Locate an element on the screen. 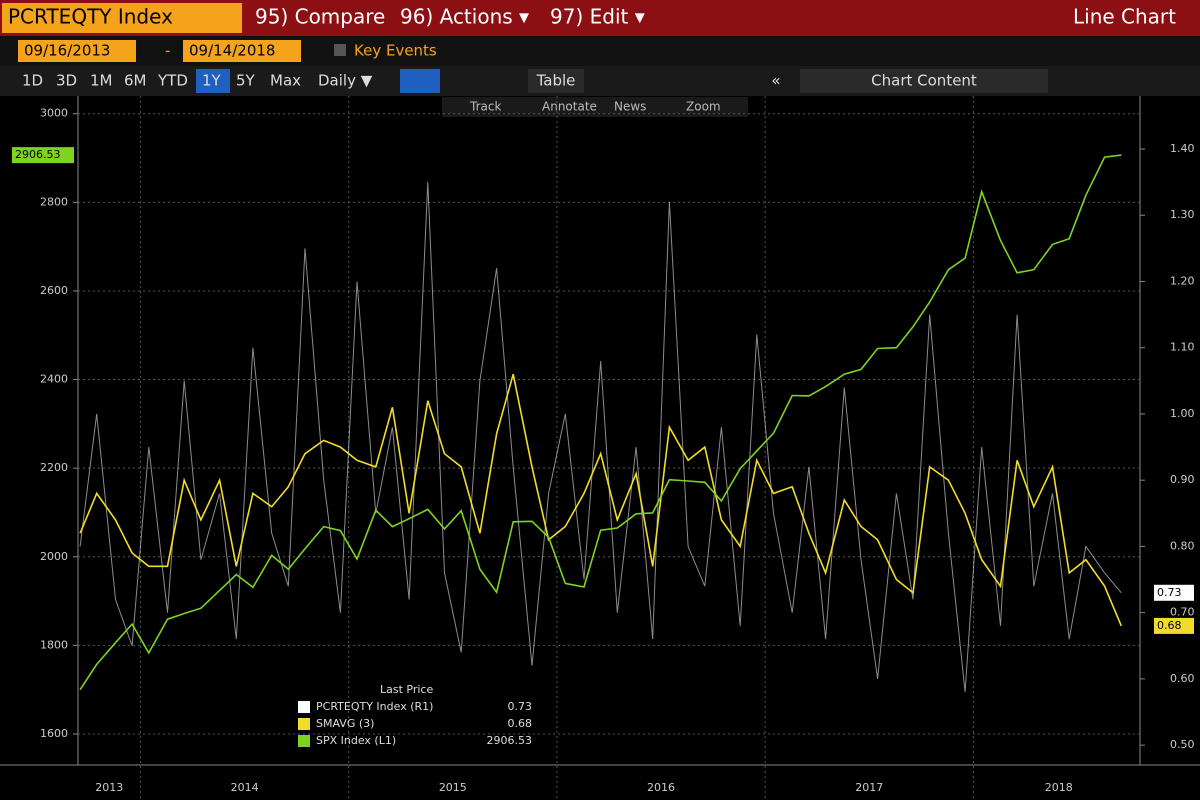 This screenshot has height=800, width=1200. range-dash: - is located at coordinates (167, 51).